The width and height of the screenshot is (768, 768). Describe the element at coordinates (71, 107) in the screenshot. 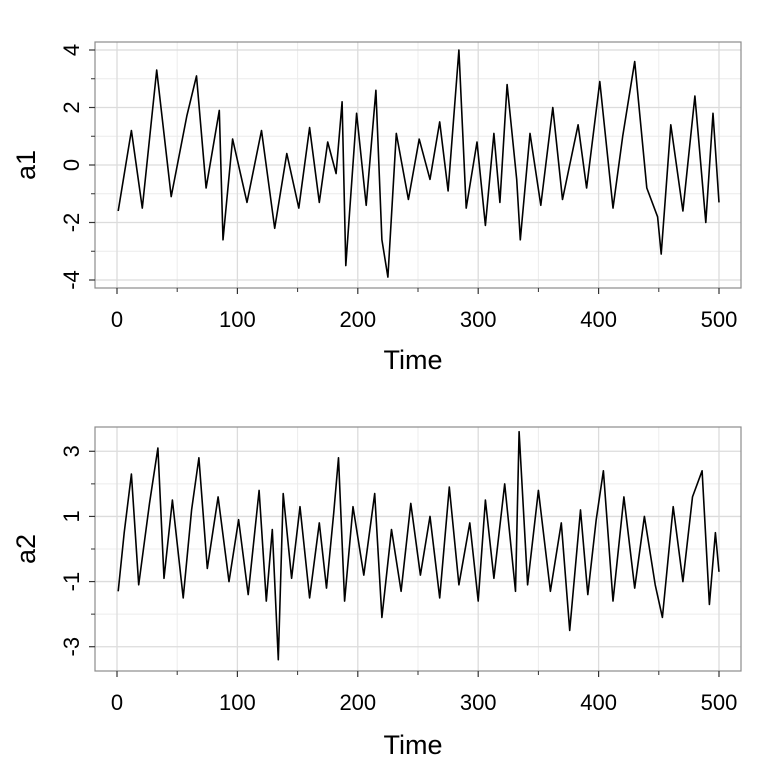

I see `y-tick-label: 2` at that location.